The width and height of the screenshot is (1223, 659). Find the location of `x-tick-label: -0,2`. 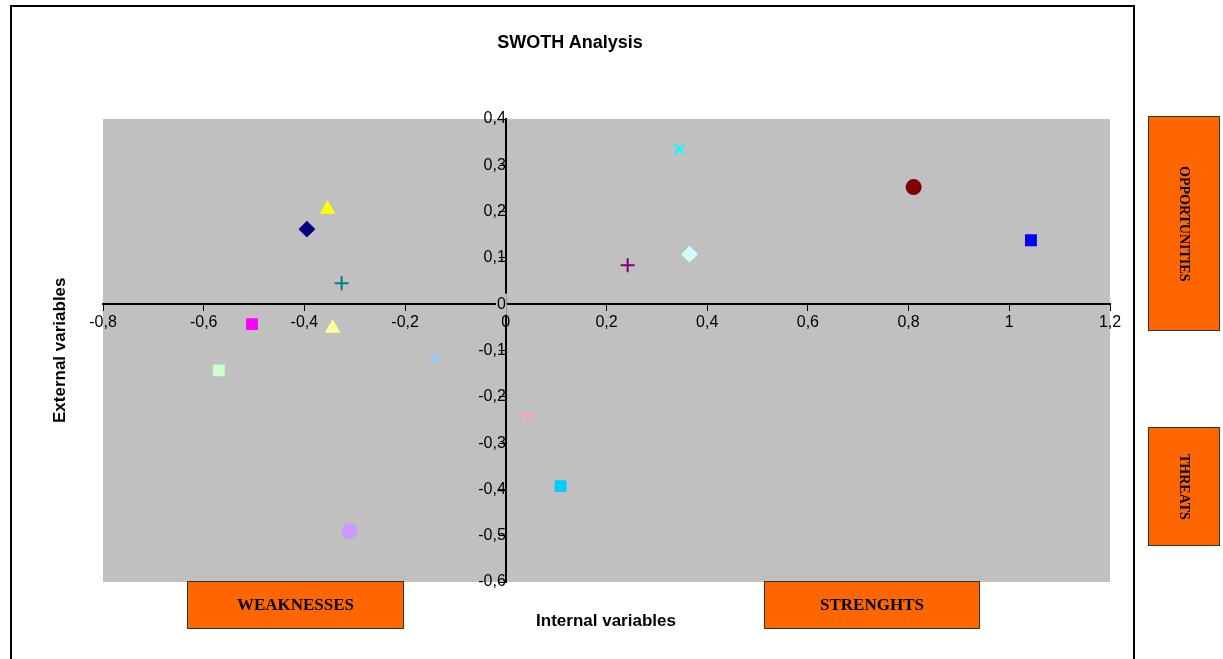

x-tick-label: -0,2 is located at coordinates (405, 322).